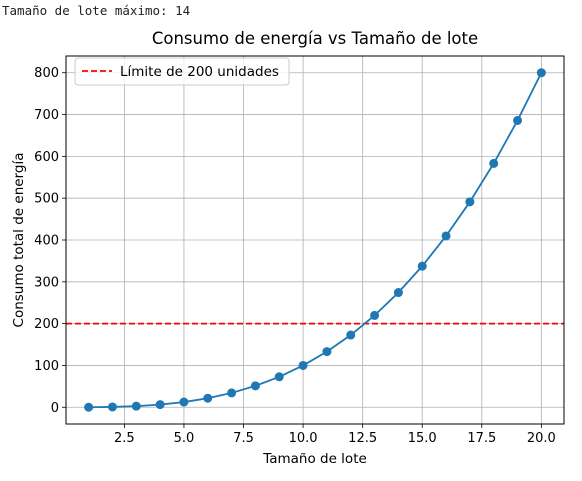  What do you see at coordinates (541, 438) in the screenshot?
I see `x-tick-label: 20.0` at bounding box center [541, 438].